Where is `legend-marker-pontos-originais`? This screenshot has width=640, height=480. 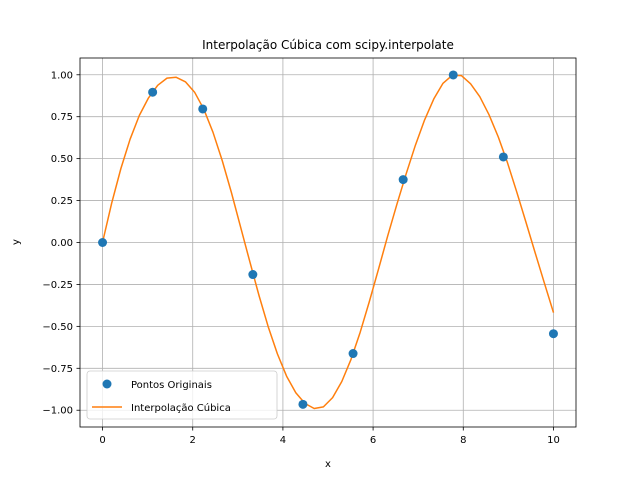 legend-marker-pontos-originais is located at coordinates (107, 384).